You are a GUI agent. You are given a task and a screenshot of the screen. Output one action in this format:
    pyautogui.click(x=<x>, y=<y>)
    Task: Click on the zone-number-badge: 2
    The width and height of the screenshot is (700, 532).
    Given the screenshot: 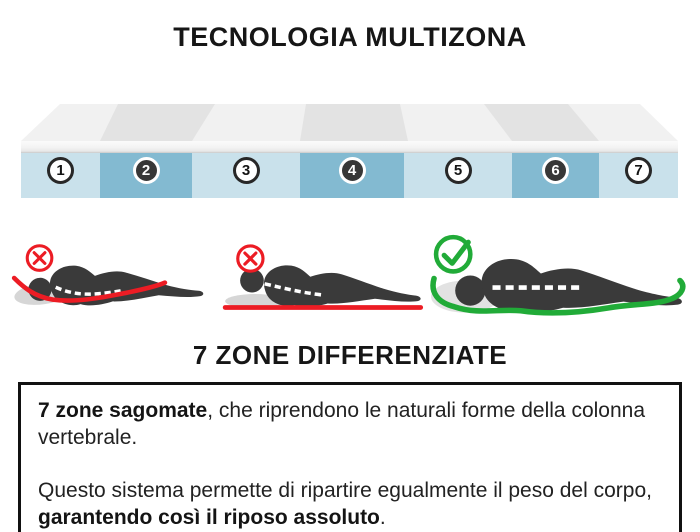 What is the action you would take?
    pyautogui.click(x=146, y=170)
    